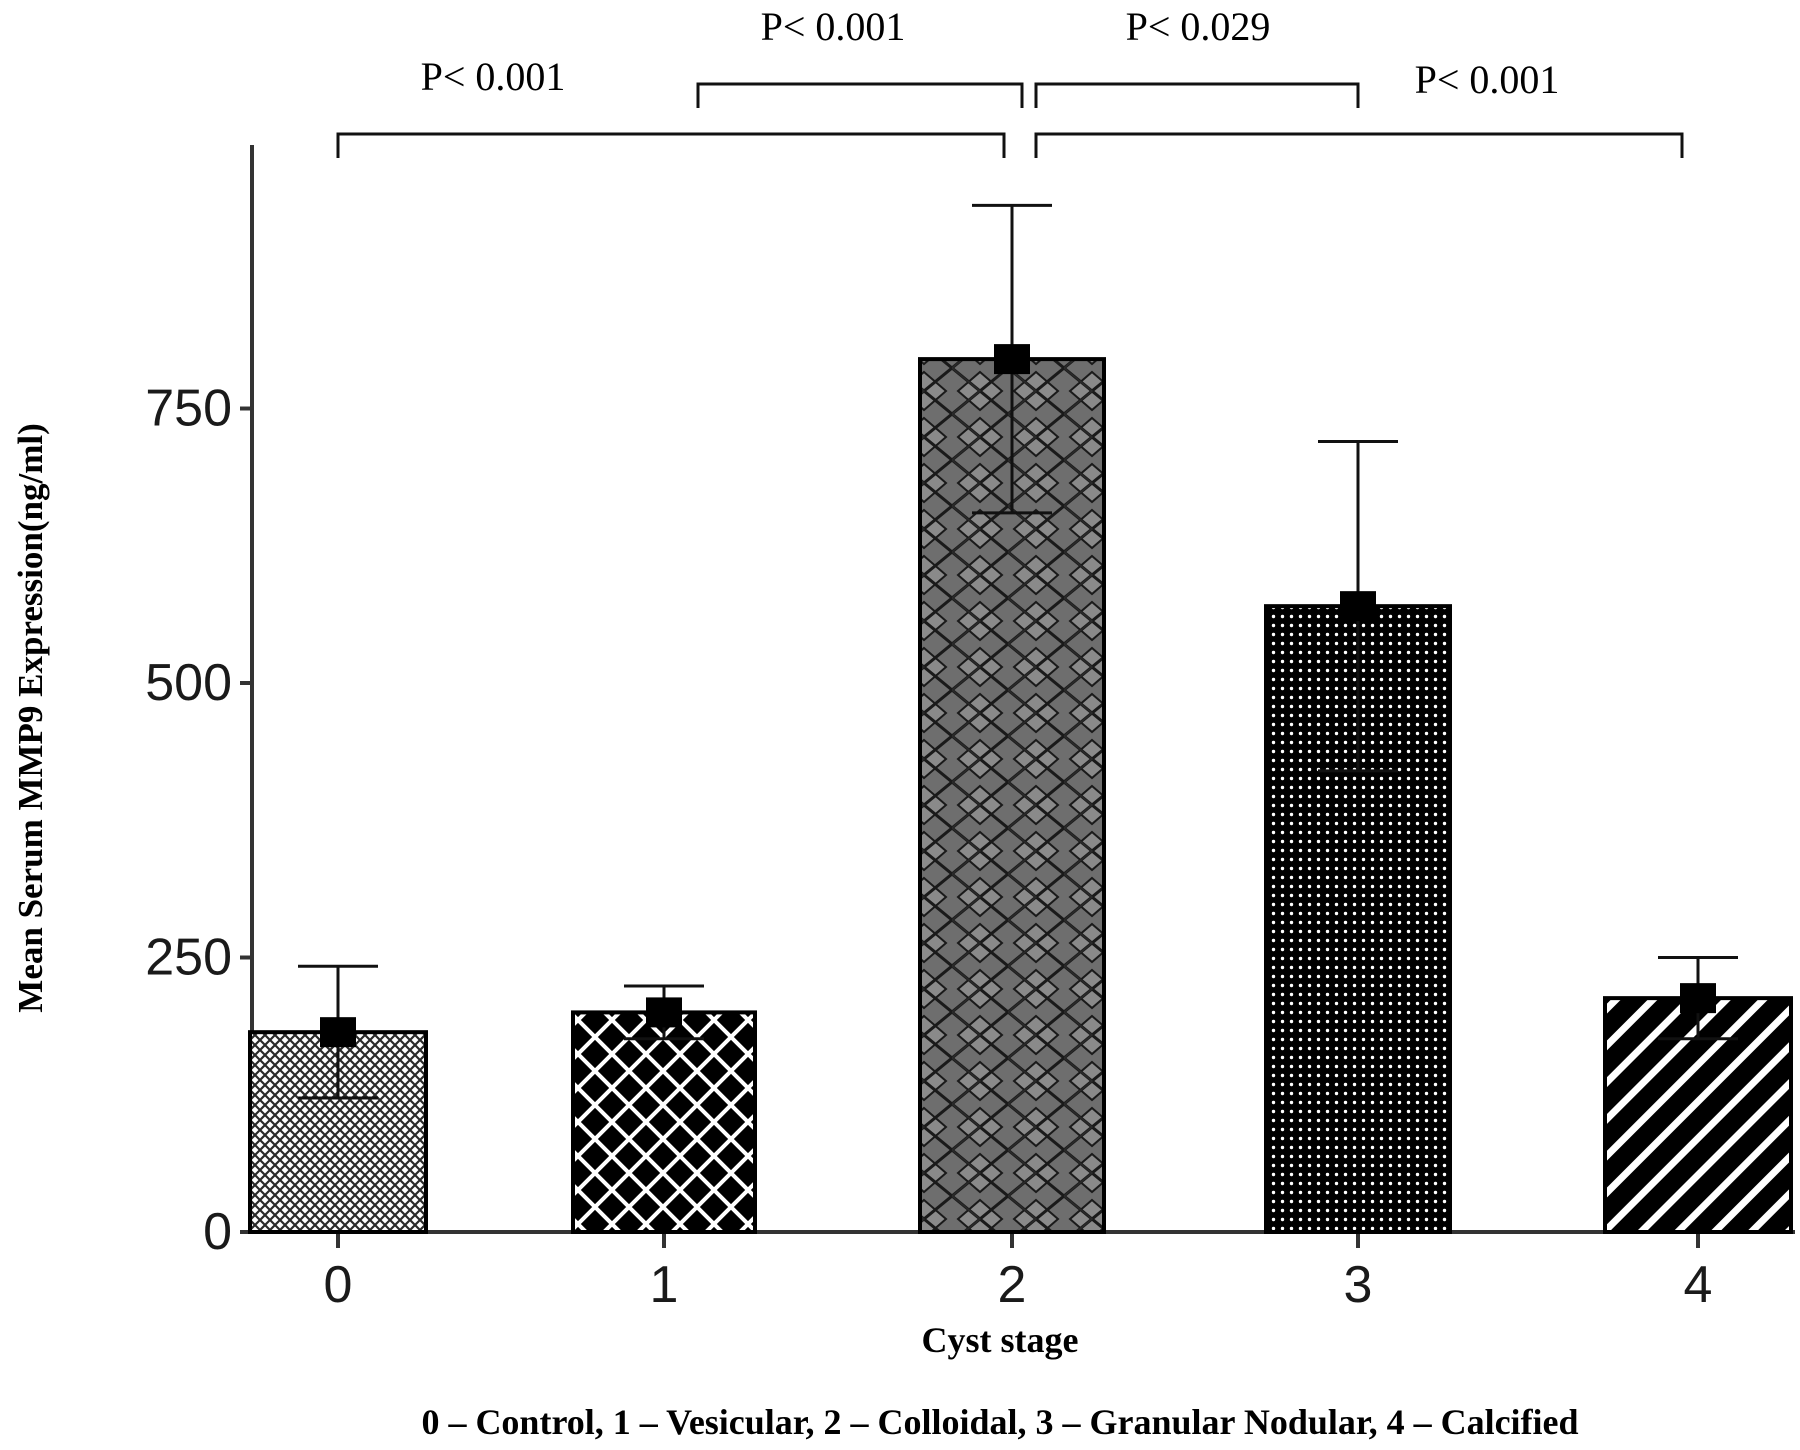 This screenshot has width=1800, height=1450. I want to click on y-tick-label: 250, so click(188, 958).